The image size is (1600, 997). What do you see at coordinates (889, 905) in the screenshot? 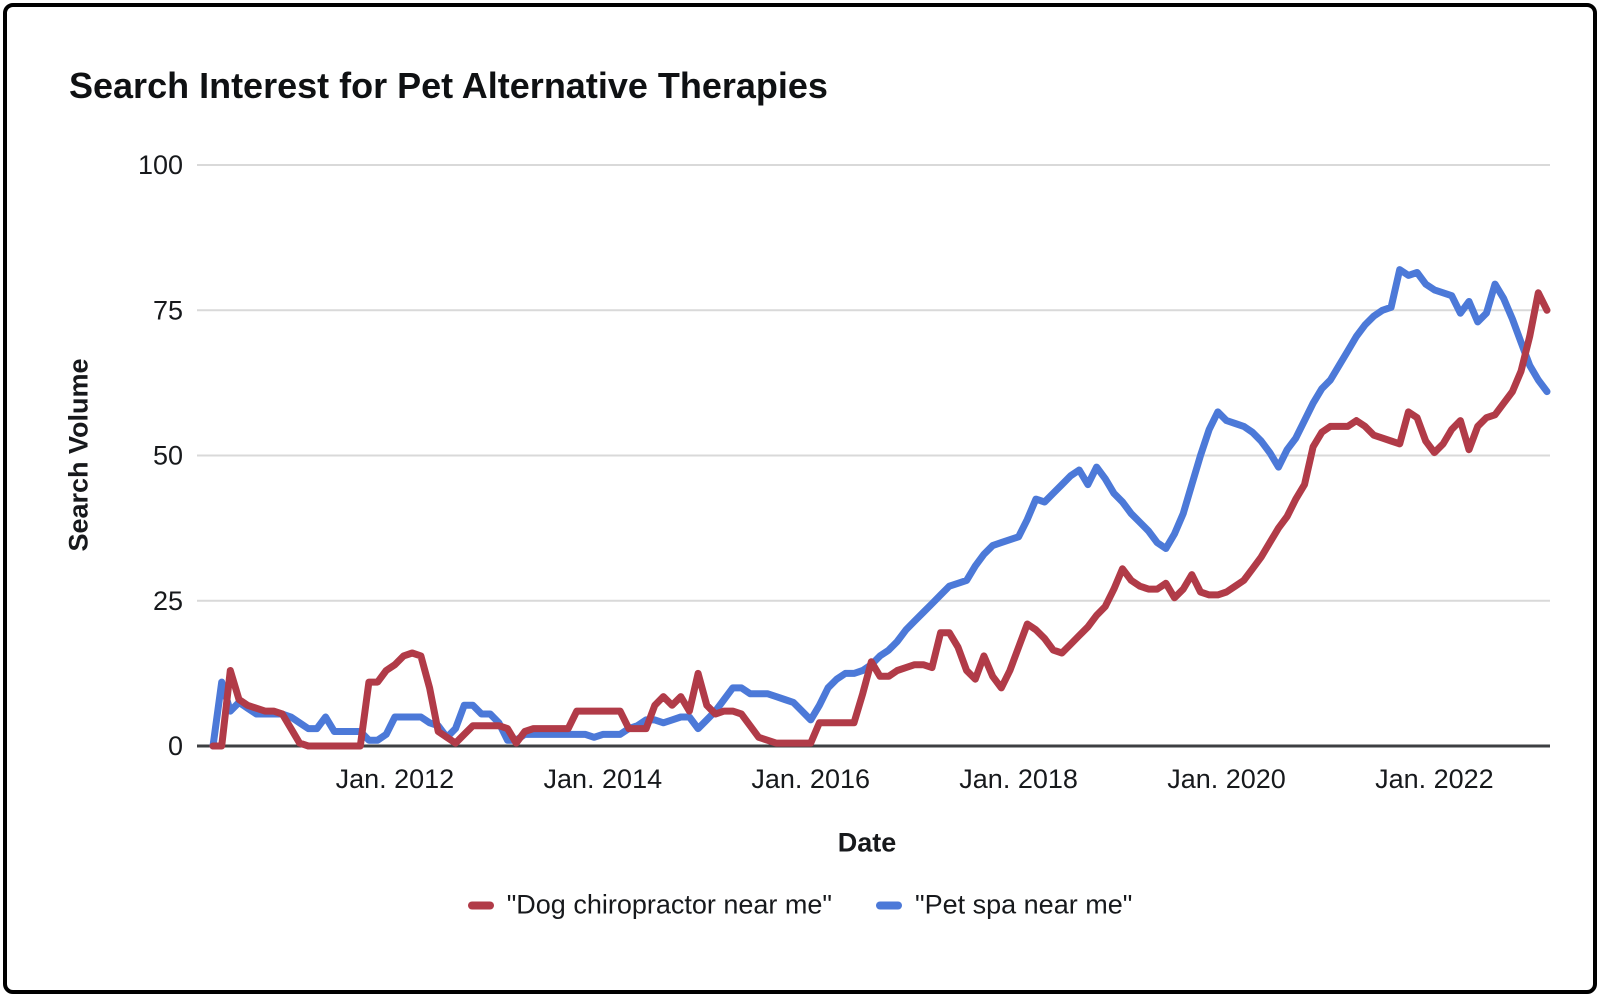
I see `legend-swatch-pet-spa-icon` at bounding box center [889, 905].